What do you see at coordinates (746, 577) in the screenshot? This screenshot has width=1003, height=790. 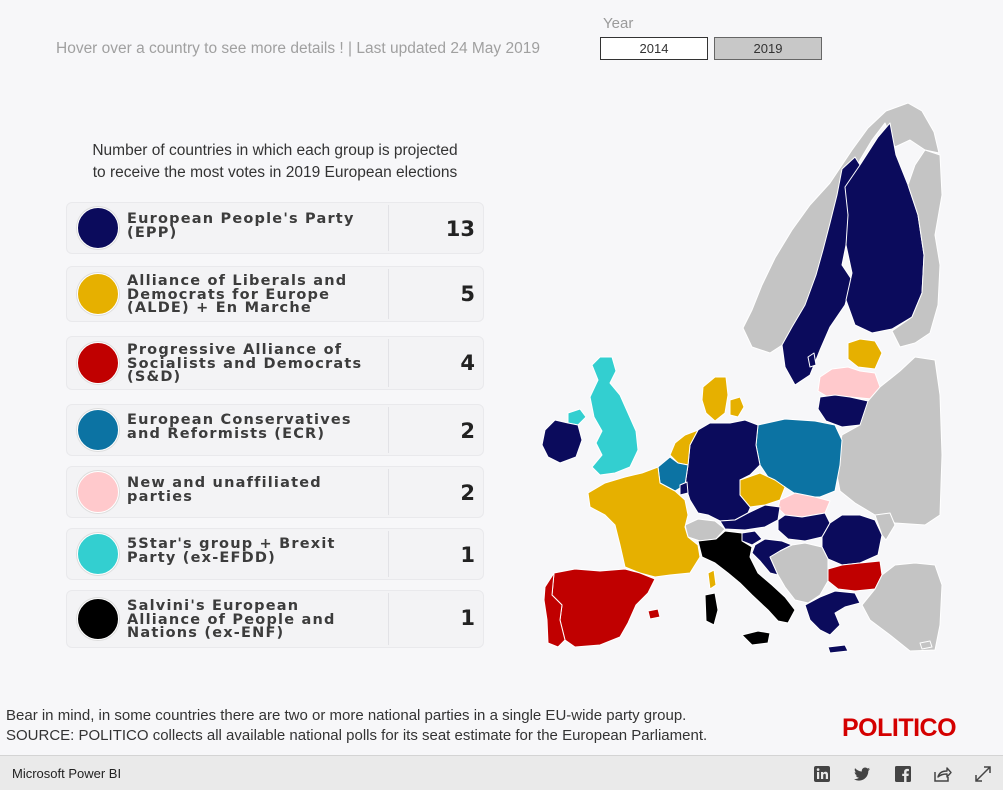 I see `country-italy` at bounding box center [746, 577].